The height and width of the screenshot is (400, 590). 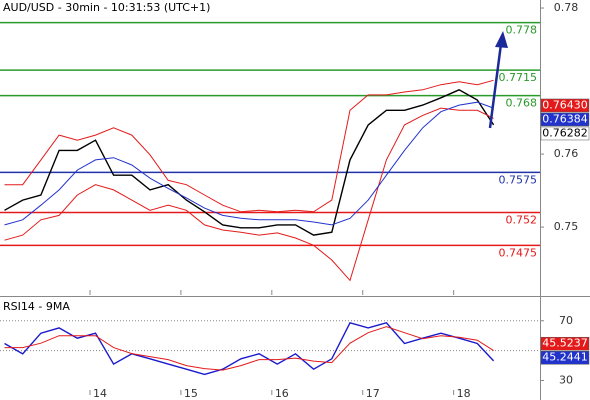 I want to click on x-tick-label: 16, so click(x=282, y=393).